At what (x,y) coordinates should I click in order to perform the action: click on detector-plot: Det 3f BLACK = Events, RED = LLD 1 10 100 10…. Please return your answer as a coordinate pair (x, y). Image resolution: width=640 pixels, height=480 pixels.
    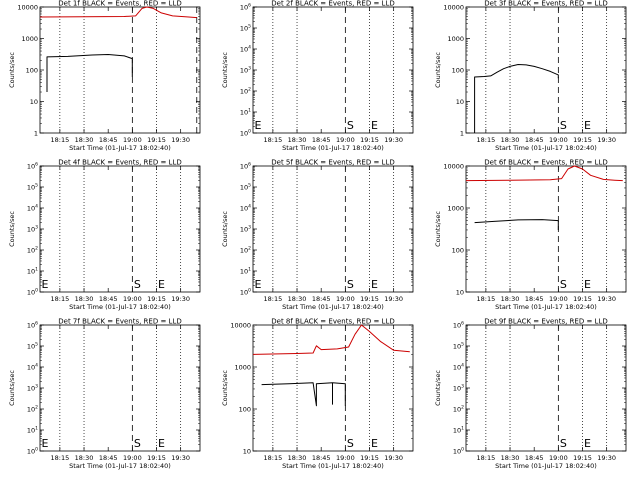
    Looking at the image, I should click on (530, 76).